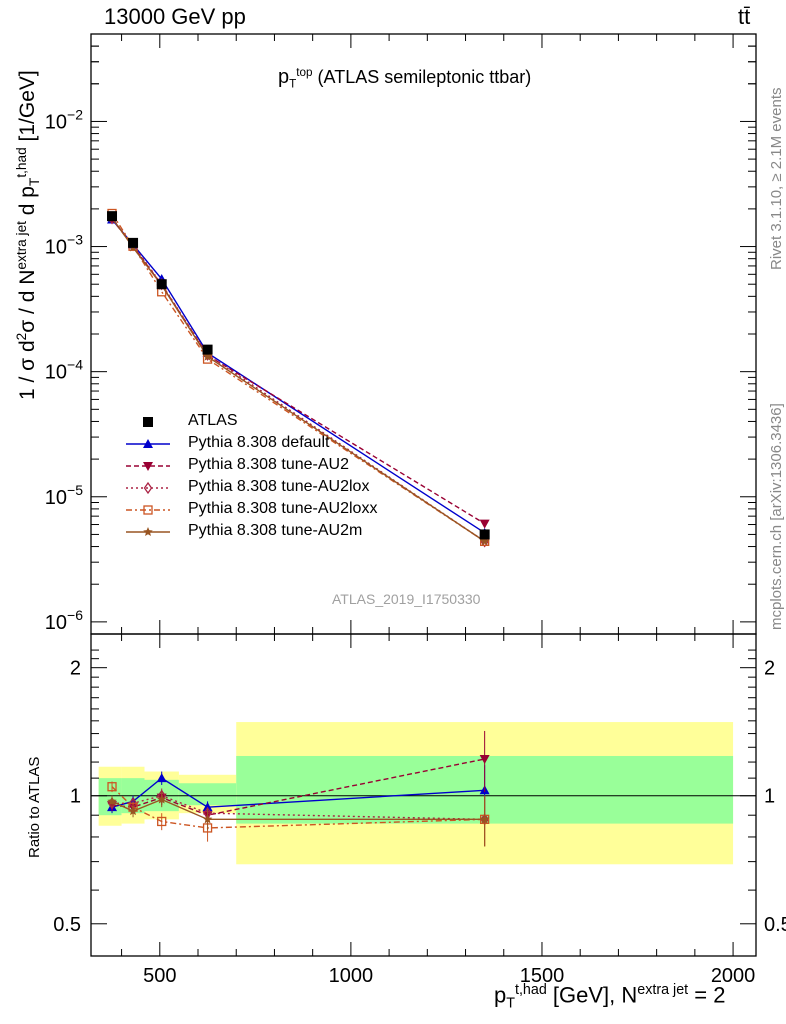  I want to click on y-tick-label: 10⁻⁵, so click(64, 495).